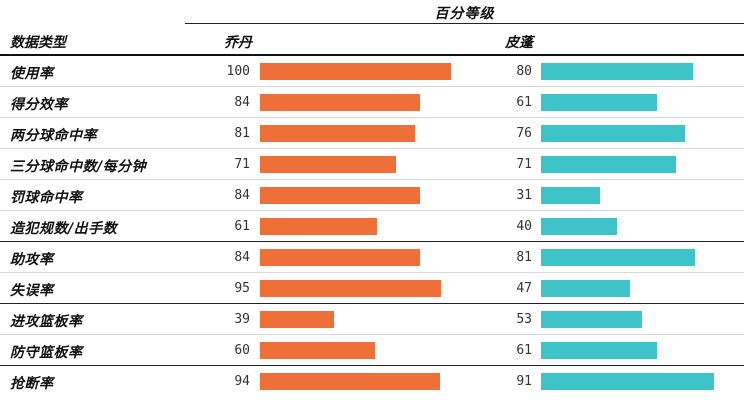 The image size is (744, 400). I want to click on chart-row: 进攻篮板率 39 53, so click(372, 319).